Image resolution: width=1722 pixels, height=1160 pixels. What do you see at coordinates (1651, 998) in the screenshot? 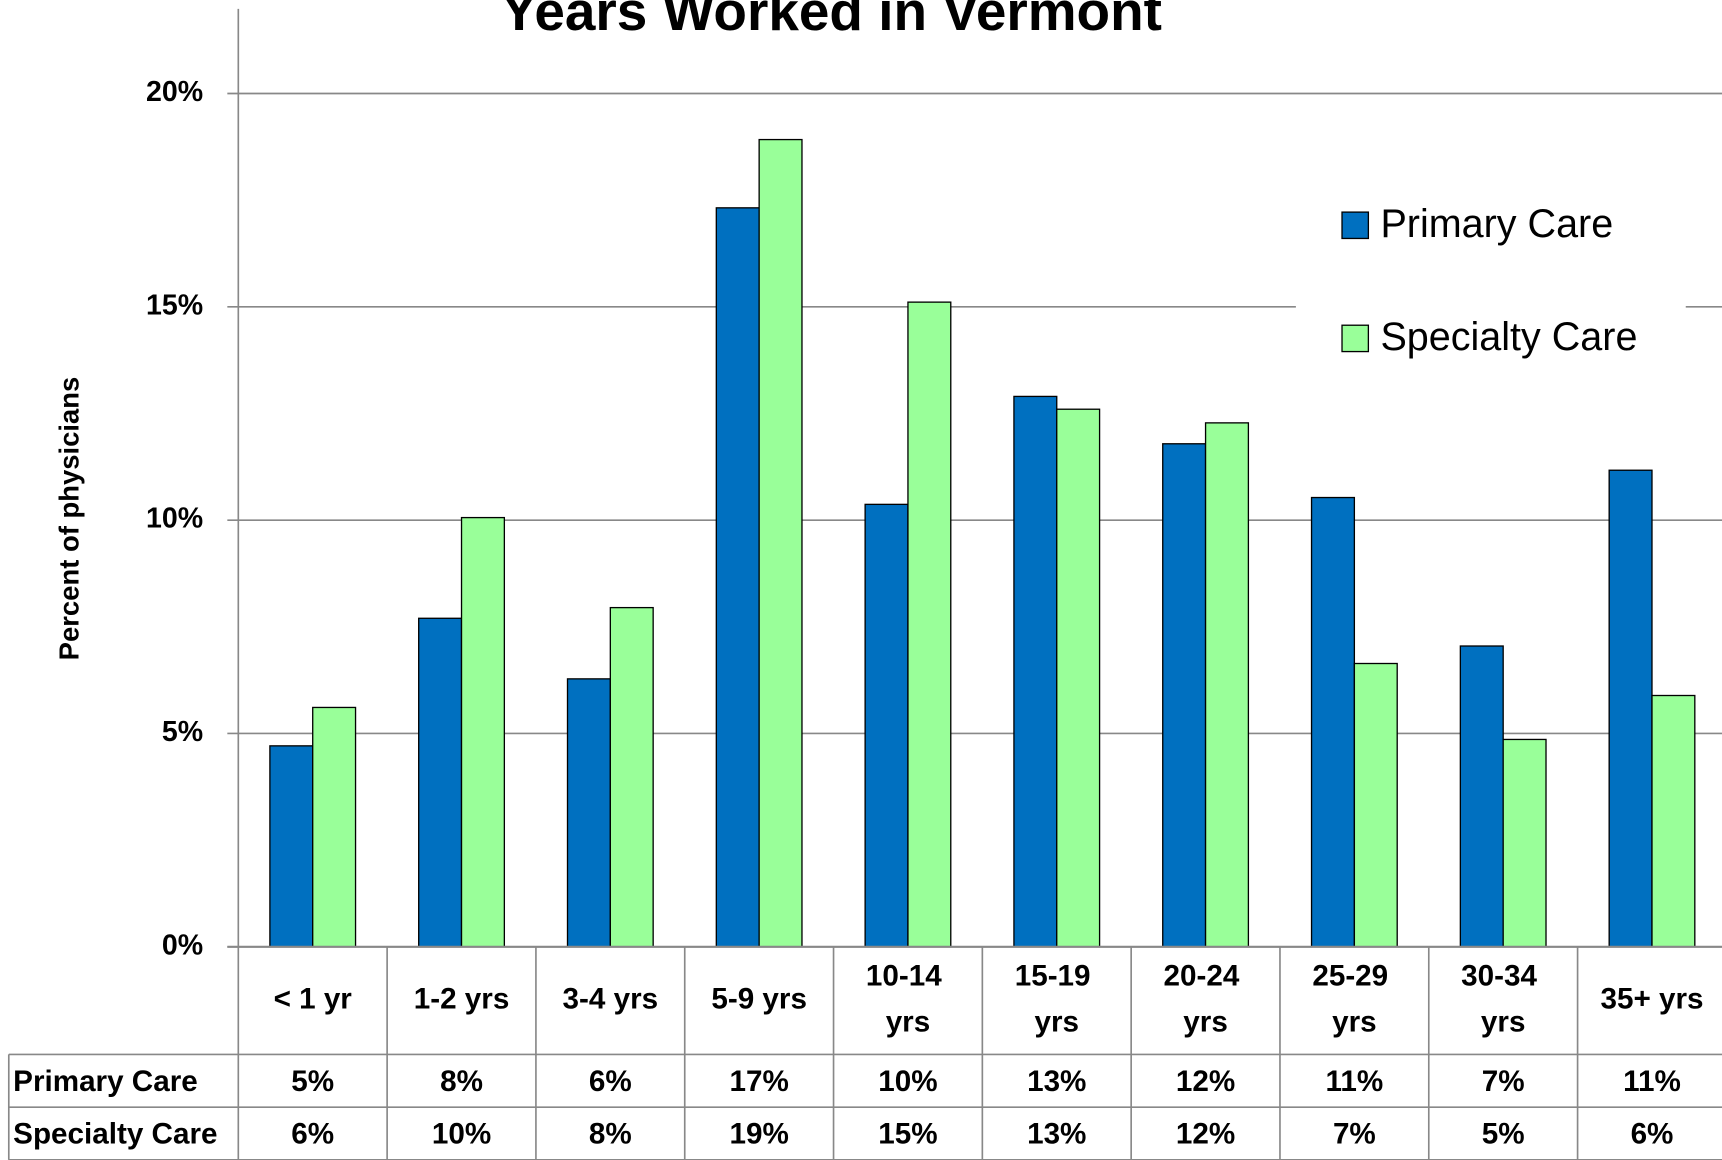
I see `x-tick-label: 35+ yrs` at bounding box center [1651, 998].